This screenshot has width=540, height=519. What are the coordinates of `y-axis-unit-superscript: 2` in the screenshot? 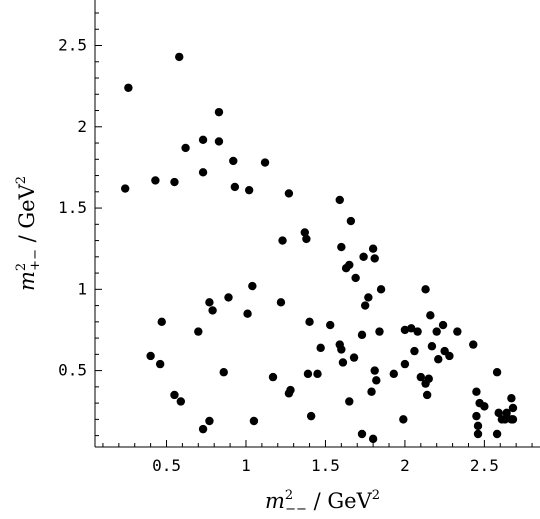 It's located at (21, 180).